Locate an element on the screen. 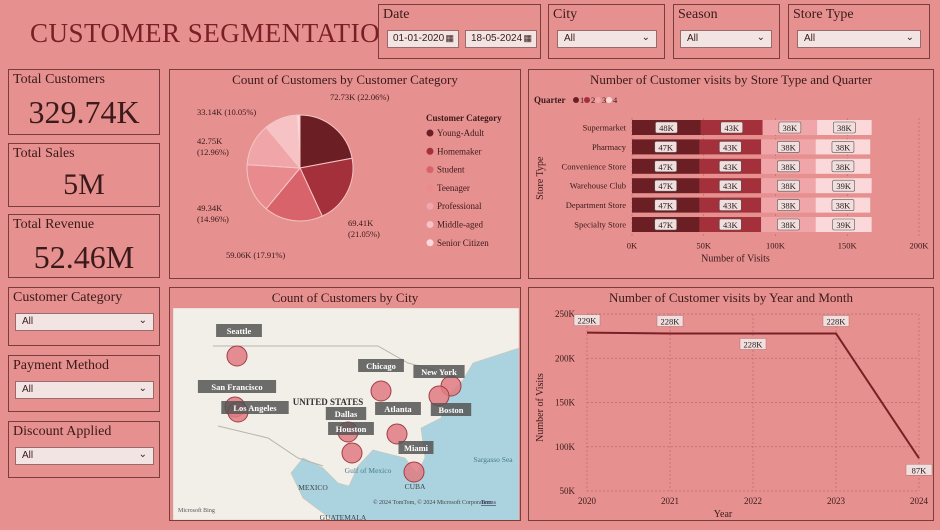 The height and width of the screenshot is (530, 940). city-label: Los Angeles is located at coordinates (255, 408).